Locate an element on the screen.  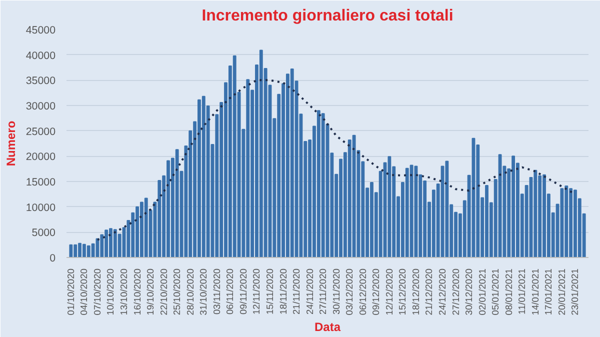
y-axis-title: Numero is located at coordinates (11, 143).